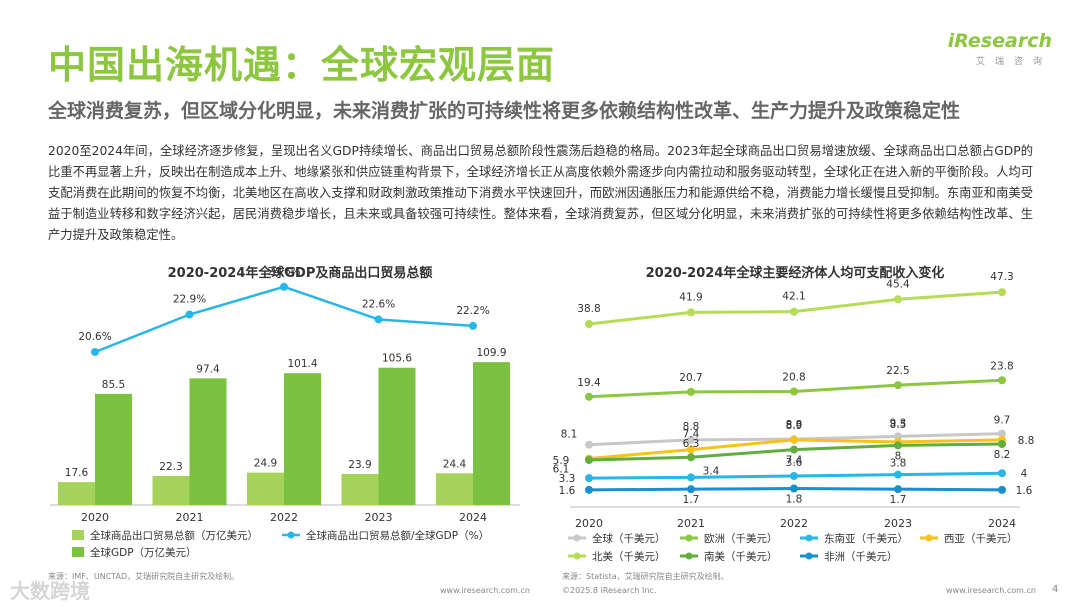  Describe the element at coordinates (1055, 589) in the screenshot. I see `page-number: 4` at that location.